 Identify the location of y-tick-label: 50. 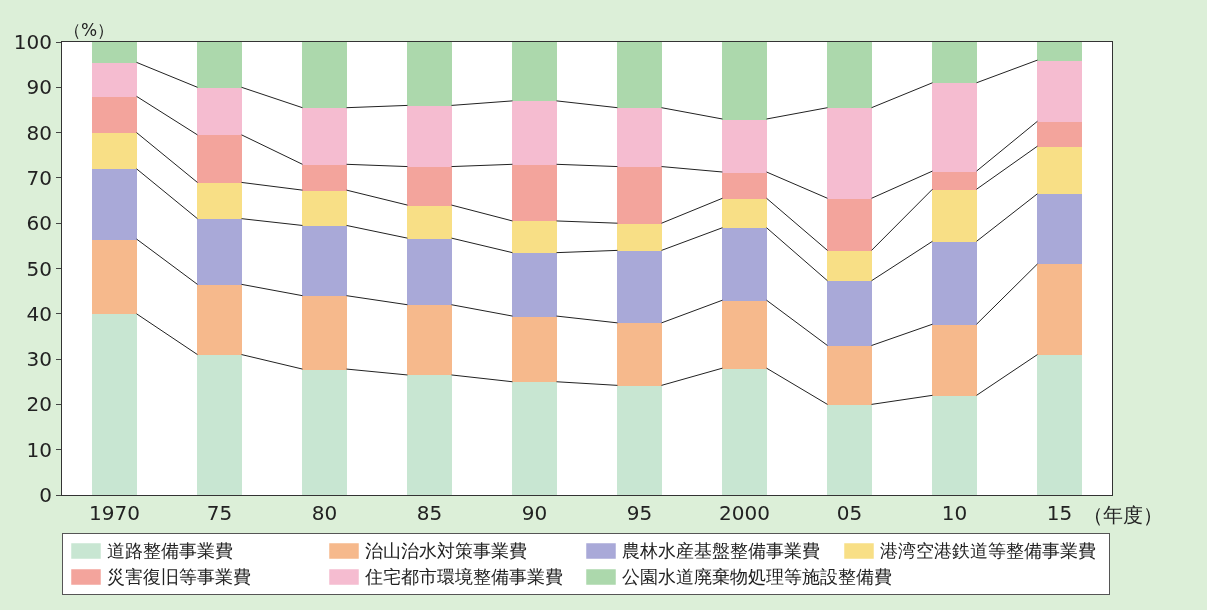
(39, 268).